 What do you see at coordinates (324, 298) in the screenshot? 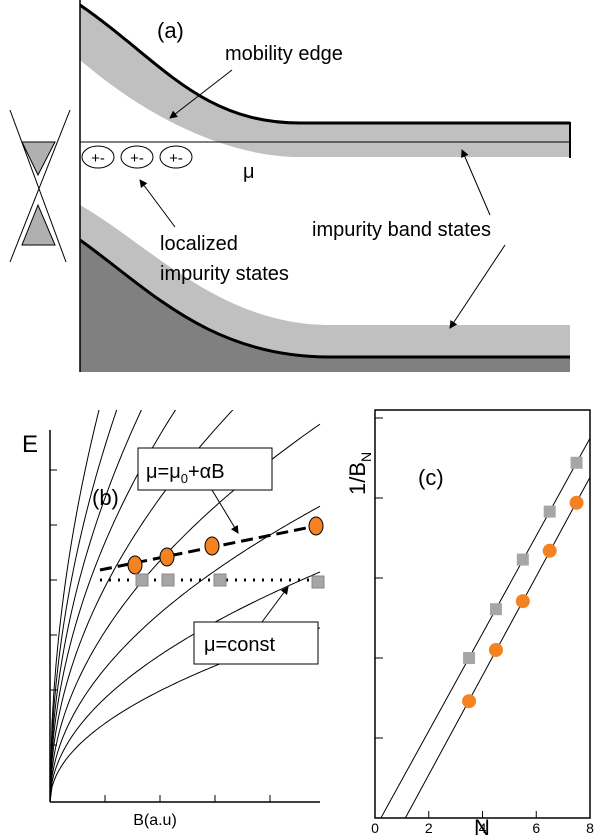
I see `lower-edge` at bounding box center [324, 298].